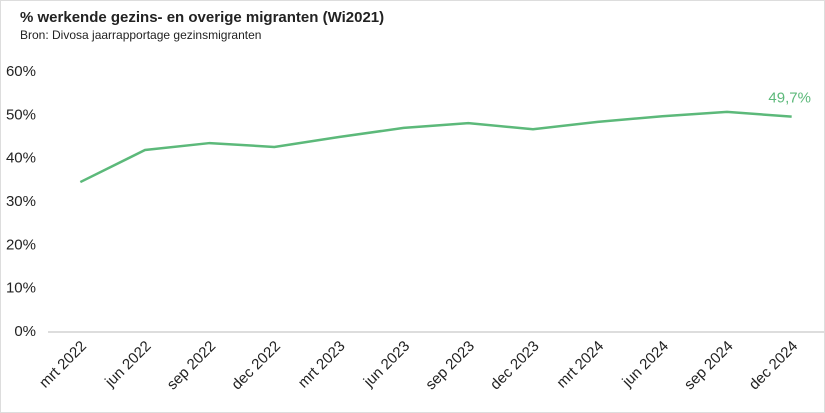  I want to click on y-tick-label: 30%, so click(21, 201).